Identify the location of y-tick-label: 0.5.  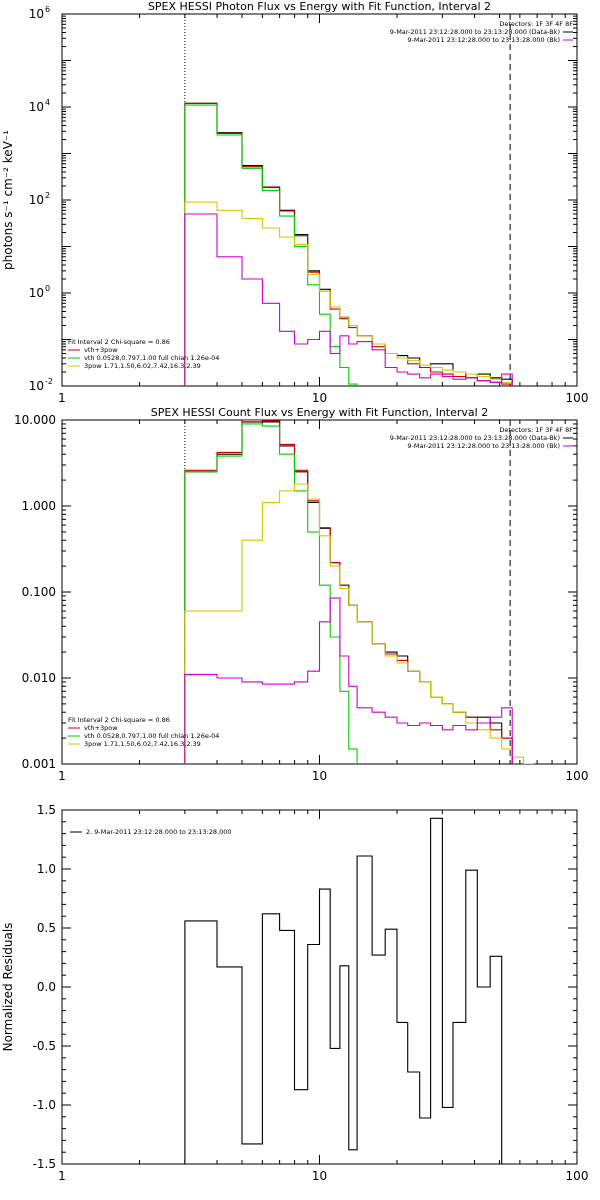
(46, 928).